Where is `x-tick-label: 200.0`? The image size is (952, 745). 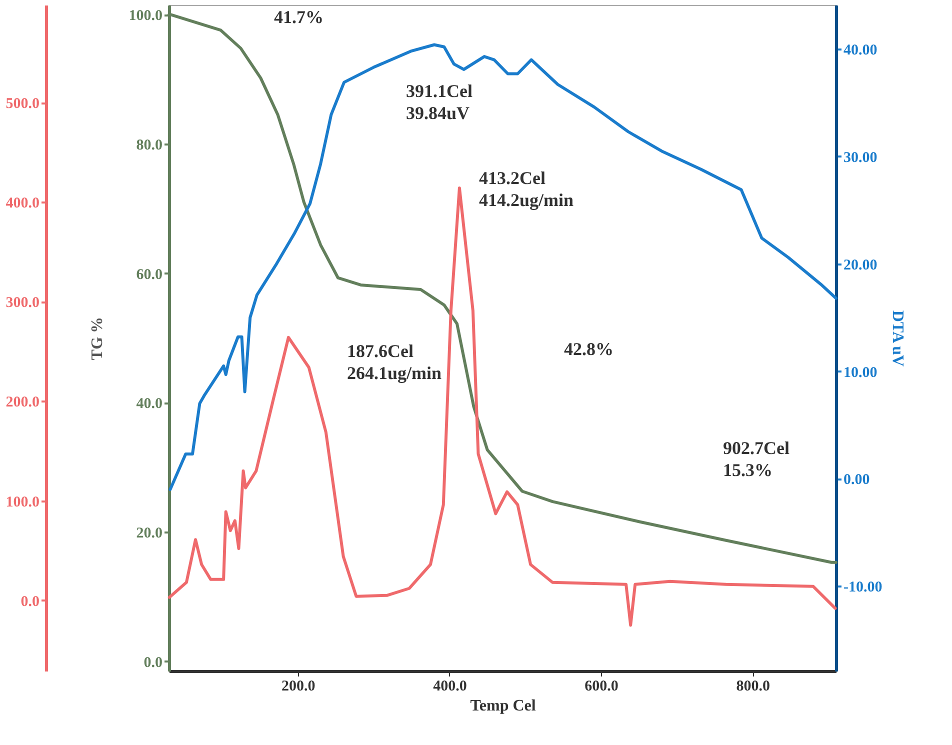 x-tick-label: 200.0 is located at coordinates (298, 686).